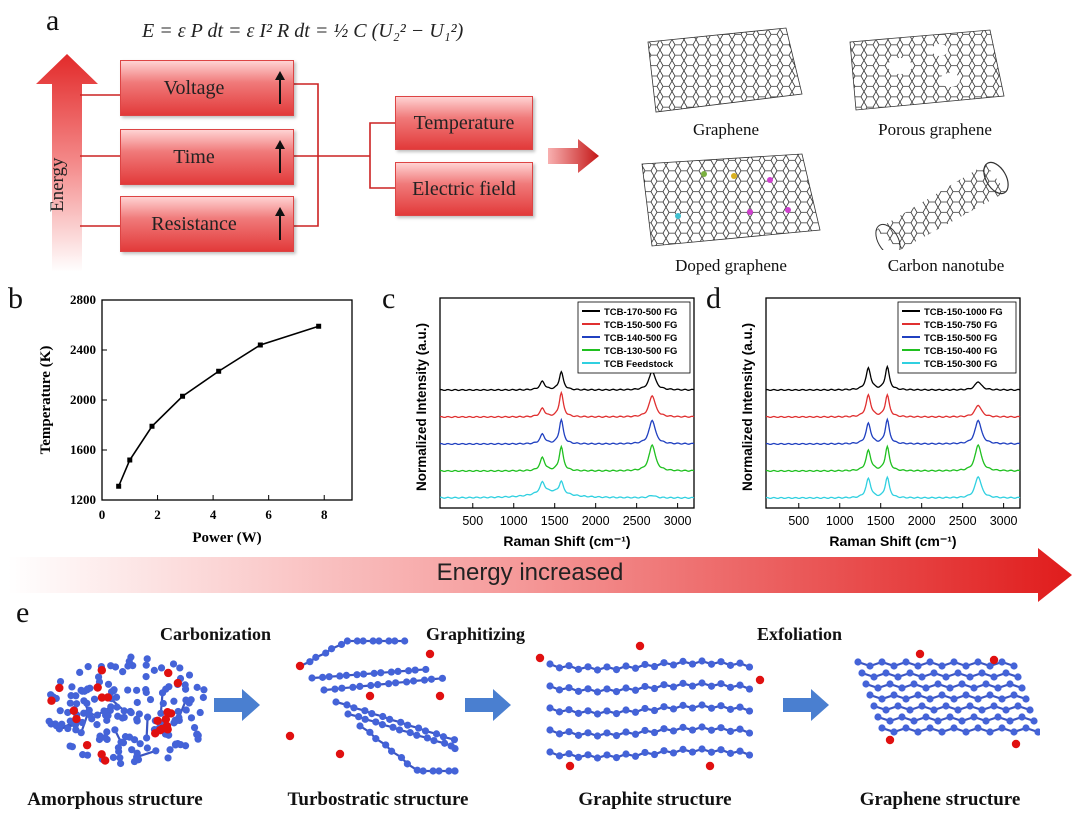  Describe the element at coordinates (947, 699) in the screenshot. I see `graphene-structure-image` at that location.